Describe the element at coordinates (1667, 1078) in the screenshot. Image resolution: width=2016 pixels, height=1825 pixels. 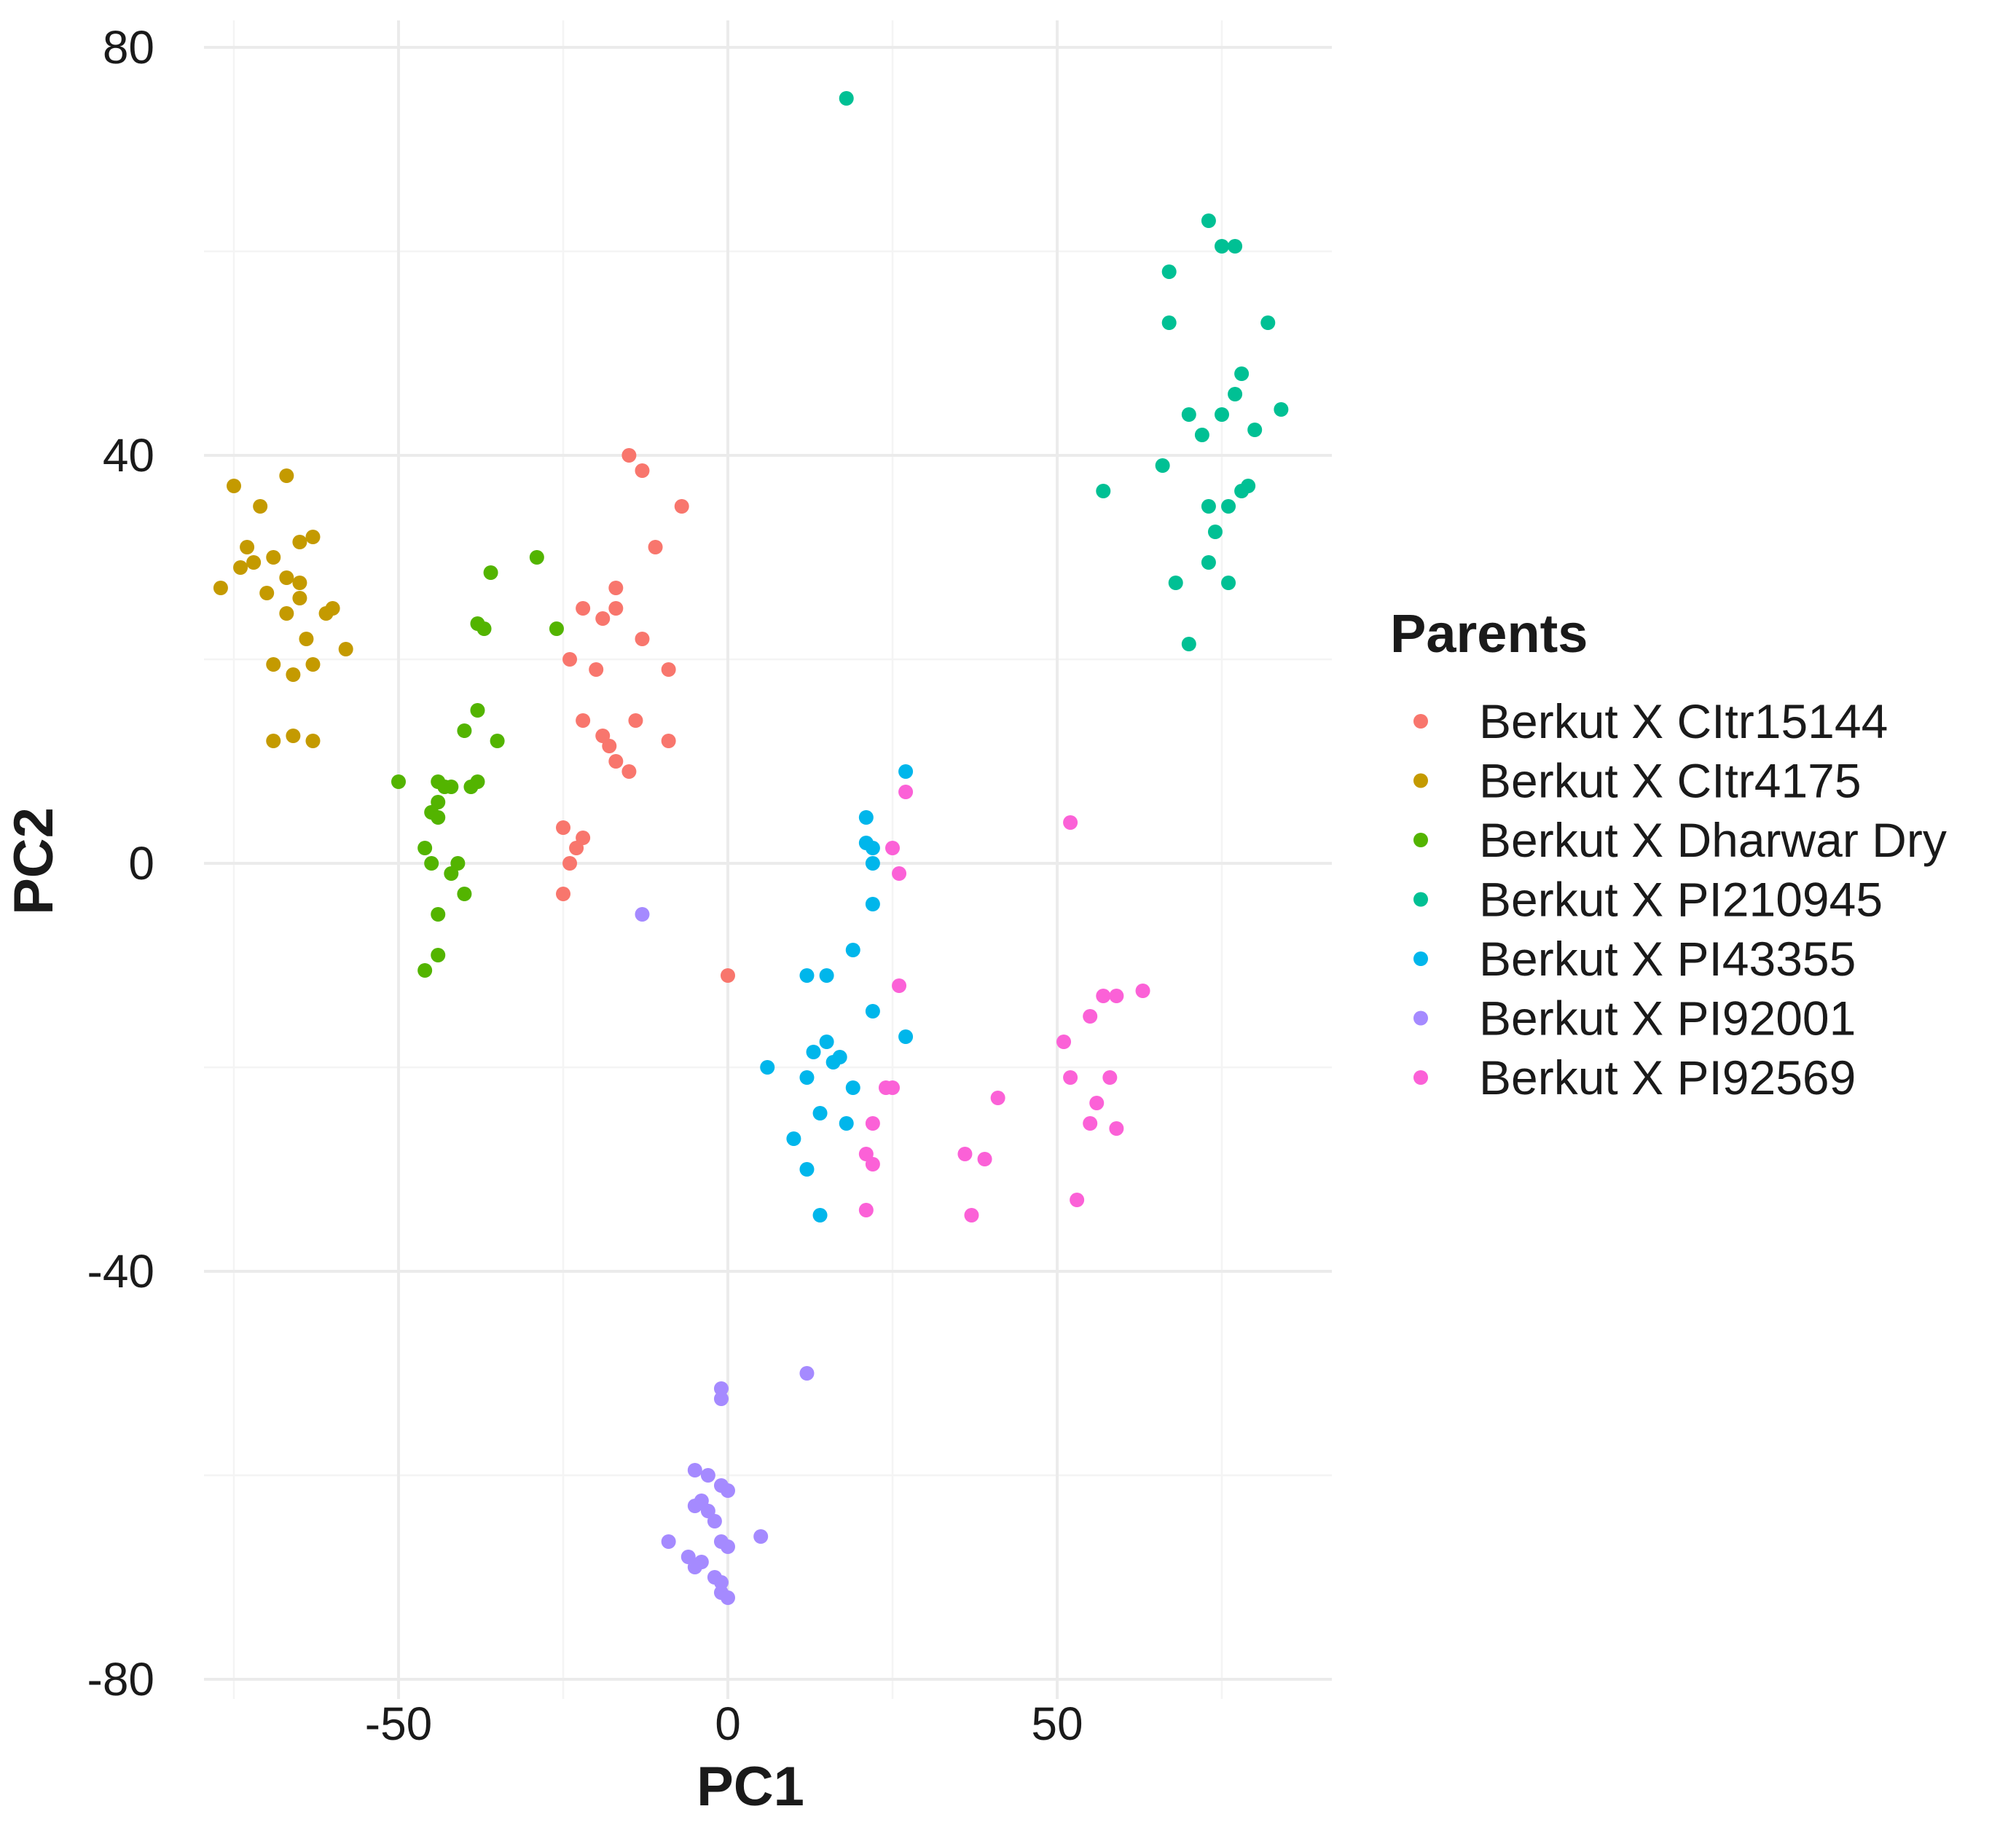
I see `legend-label: Berkut X PI92569` at that location.